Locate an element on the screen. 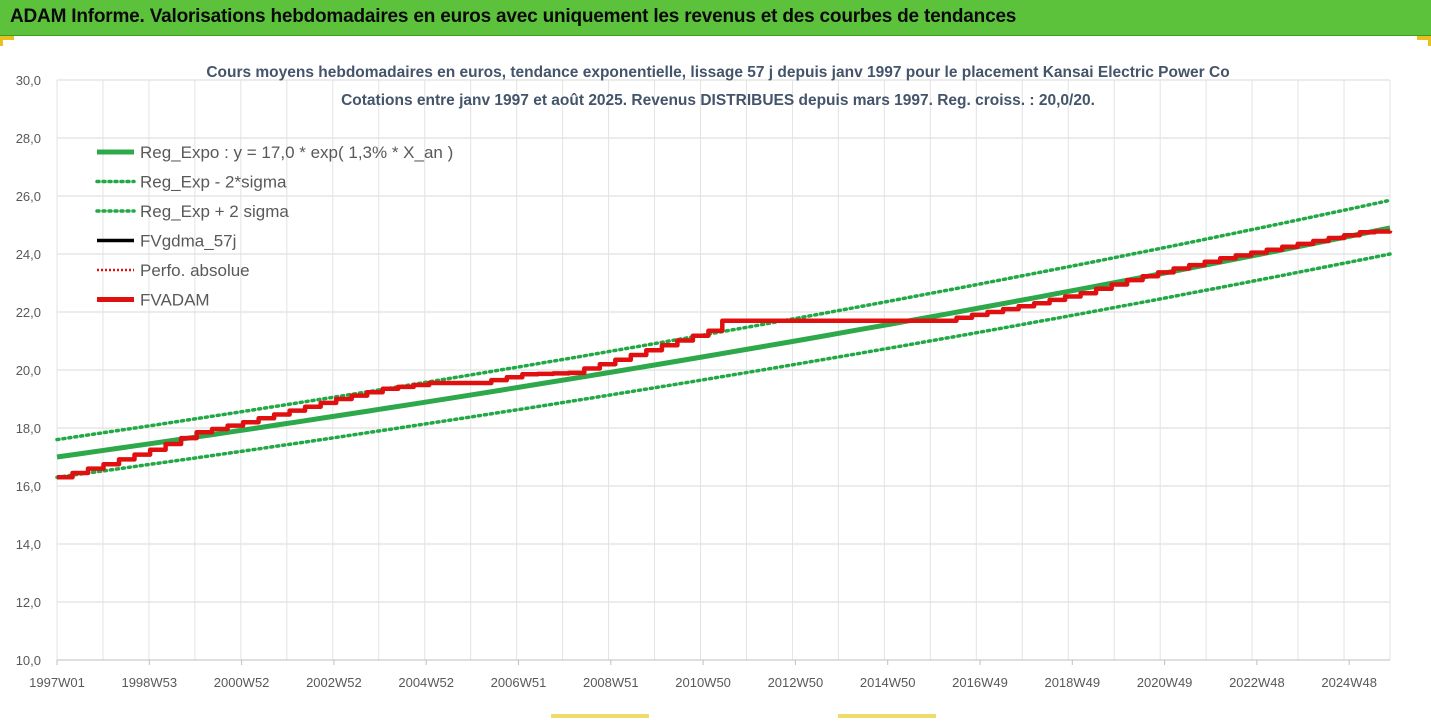  x-tick-label: 2000W52 is located at coordinates (242, 682).